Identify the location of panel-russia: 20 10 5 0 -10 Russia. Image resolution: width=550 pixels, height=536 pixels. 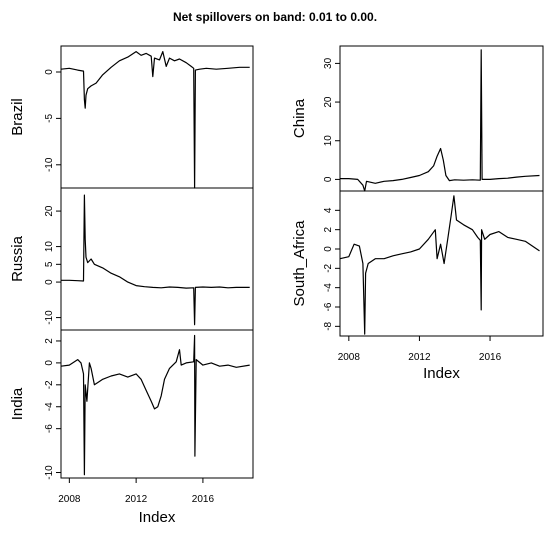
(131, 259).